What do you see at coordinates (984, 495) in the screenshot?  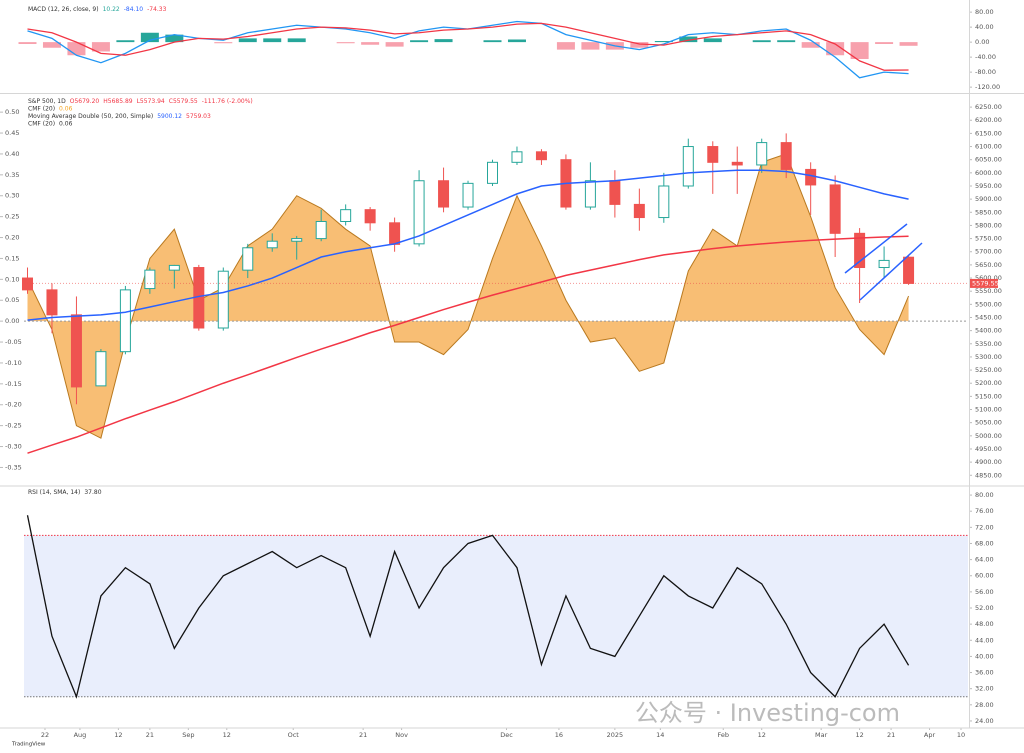 I see `y-tick-label: 80.00` at bounding box center [984, 495].